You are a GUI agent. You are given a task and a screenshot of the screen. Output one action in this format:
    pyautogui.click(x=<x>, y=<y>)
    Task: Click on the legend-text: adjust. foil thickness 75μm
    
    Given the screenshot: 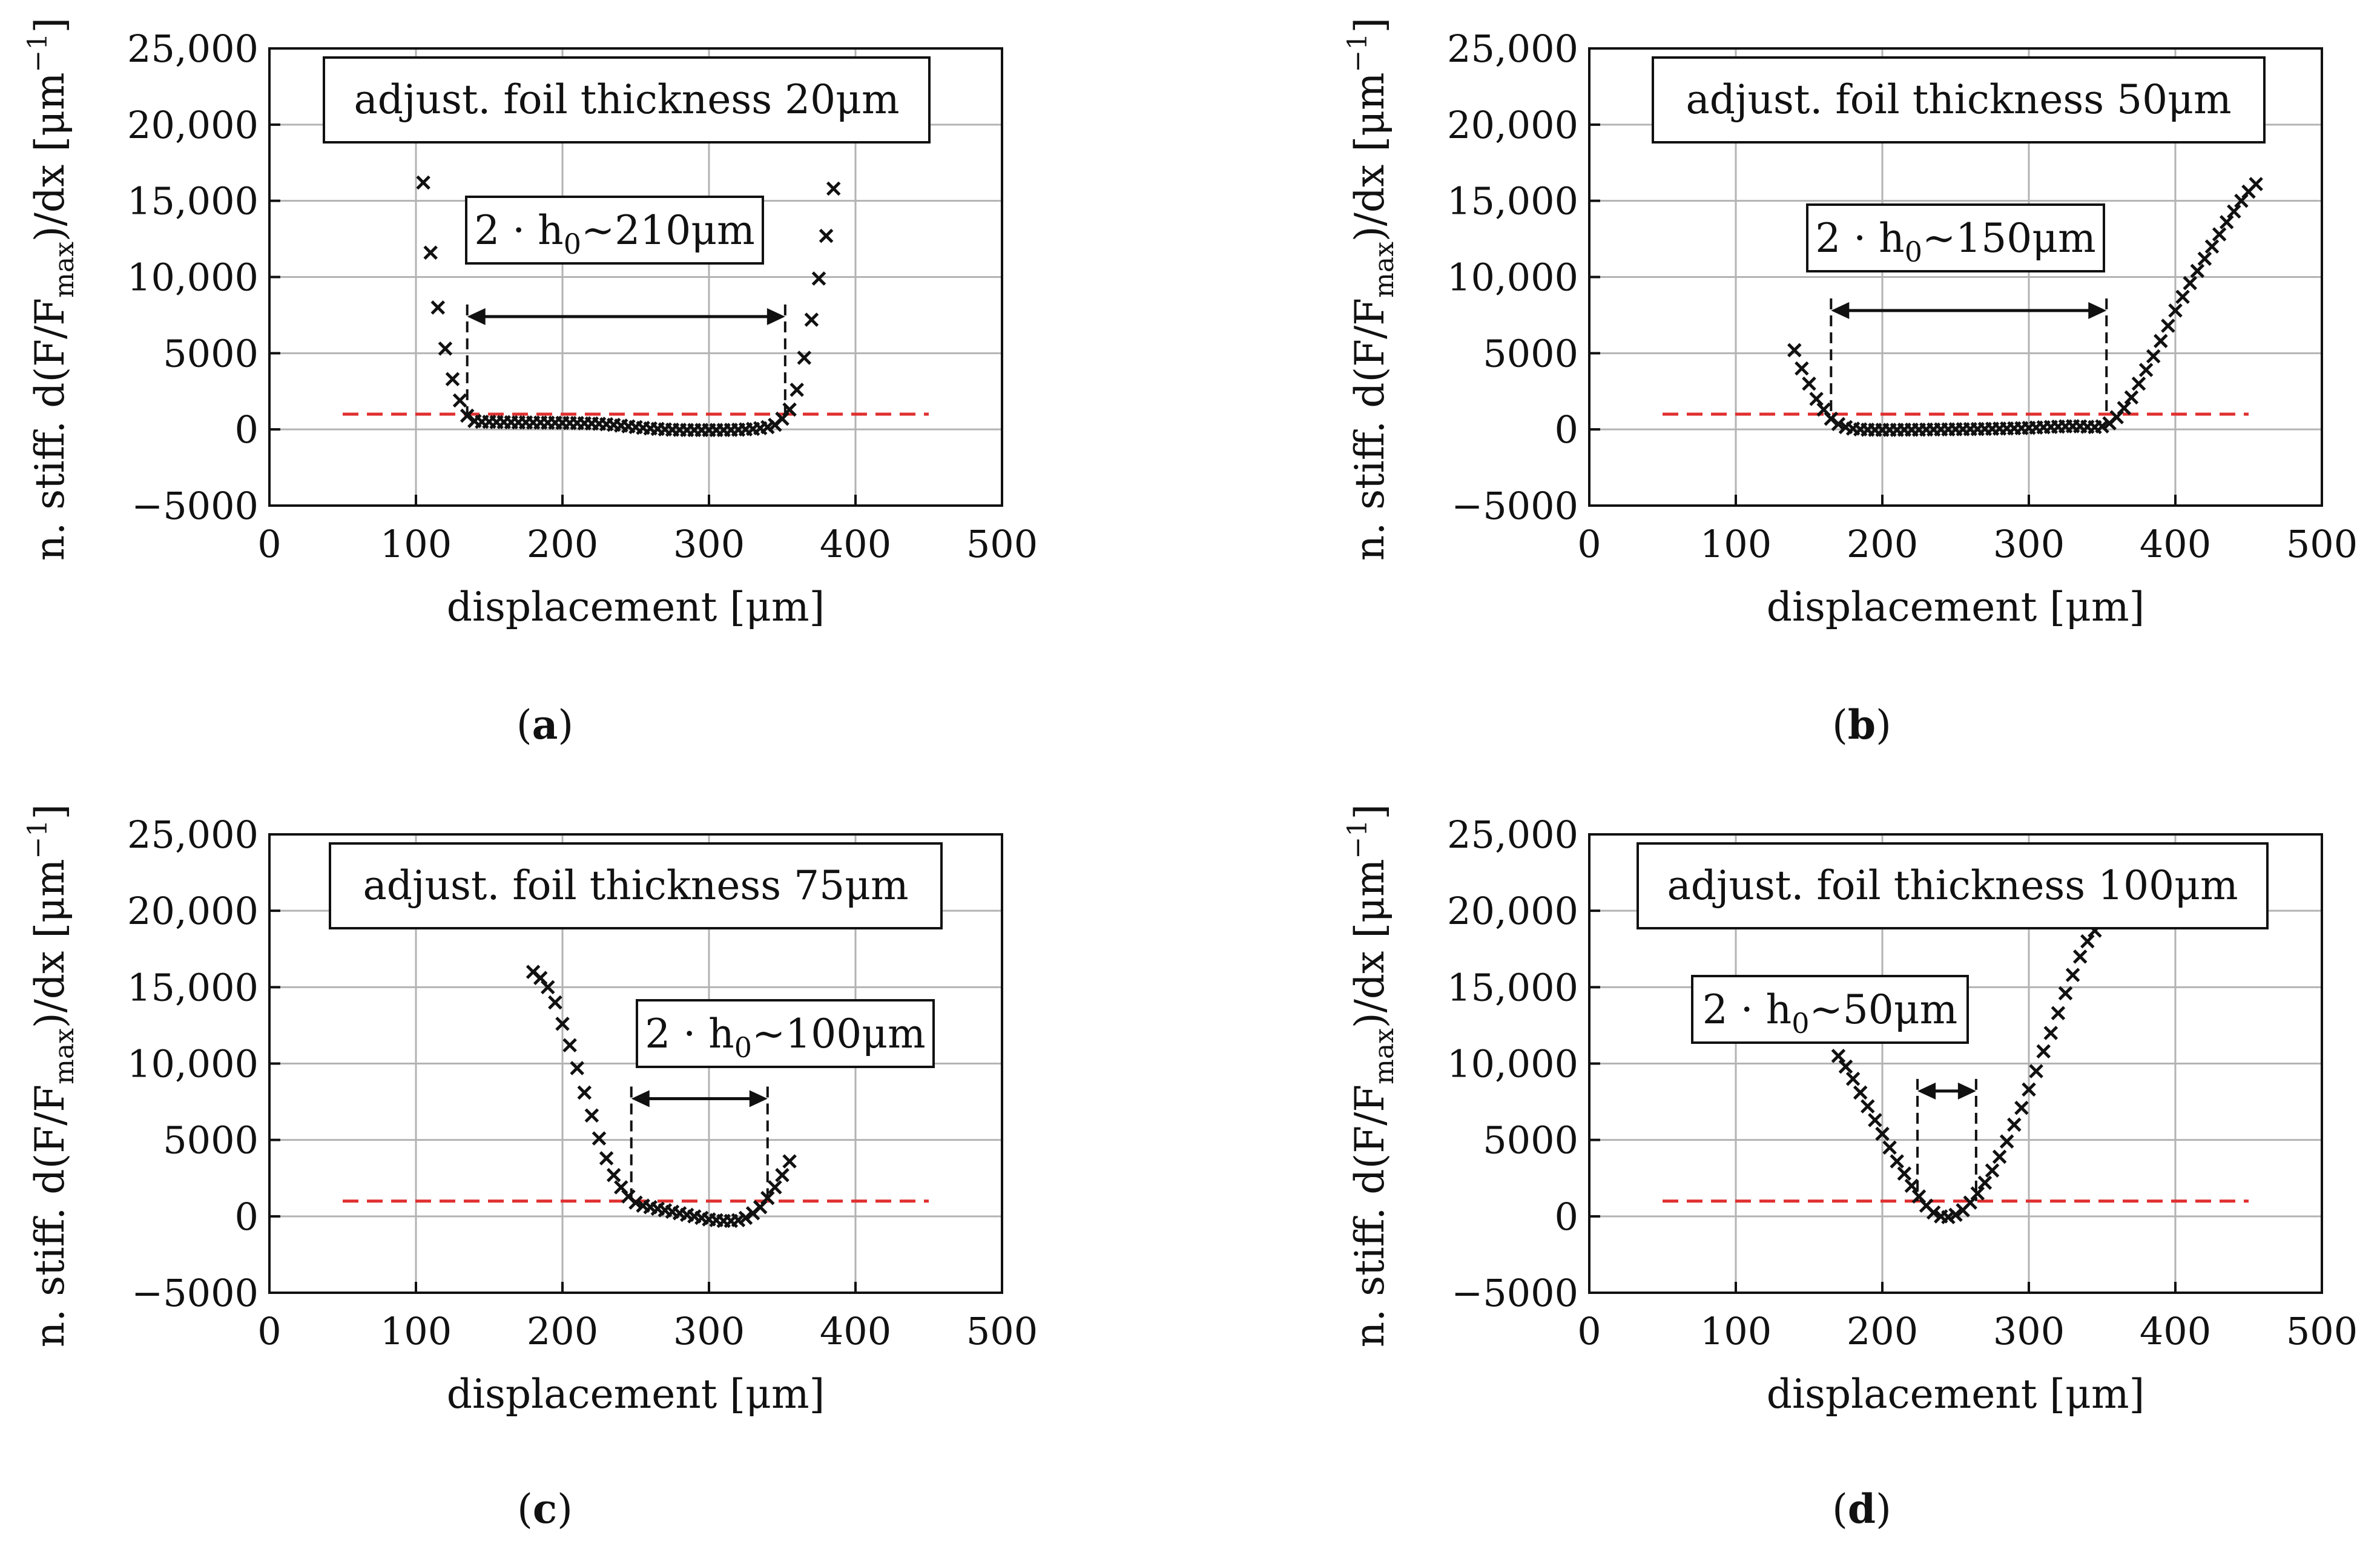 What is the action you would take?
    pyautogui.click(x=635, y=885)
    